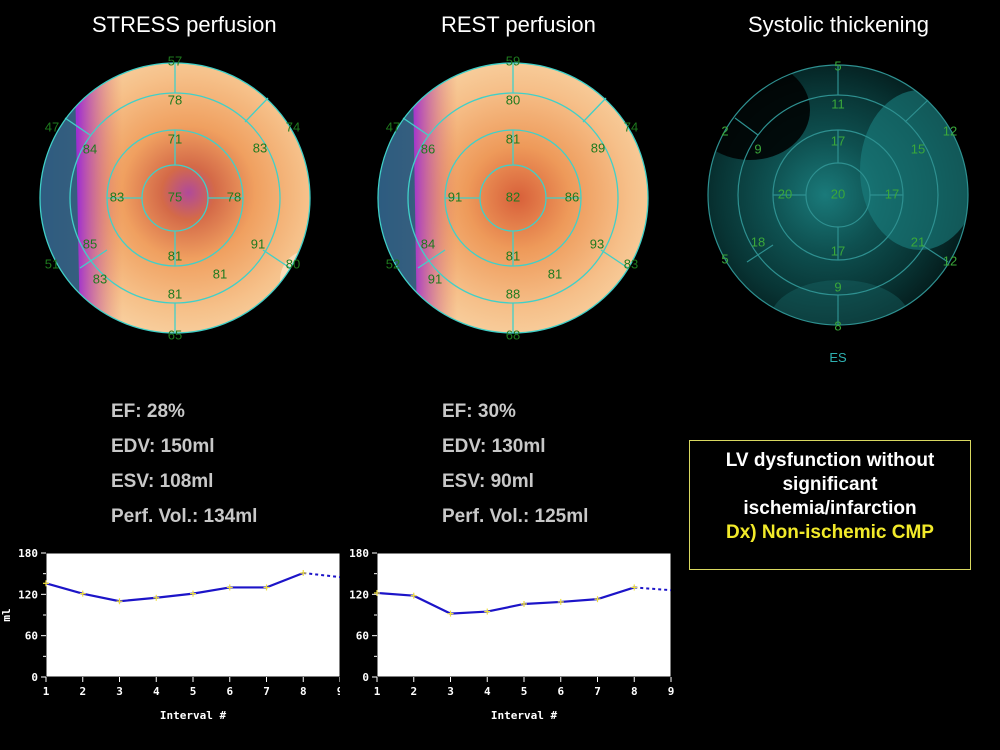 The height and width of the screenshot is (750, 1000). I want to click on diagnosis-line-4: Dx) Non-ischemic CMP, so click(830, 532).